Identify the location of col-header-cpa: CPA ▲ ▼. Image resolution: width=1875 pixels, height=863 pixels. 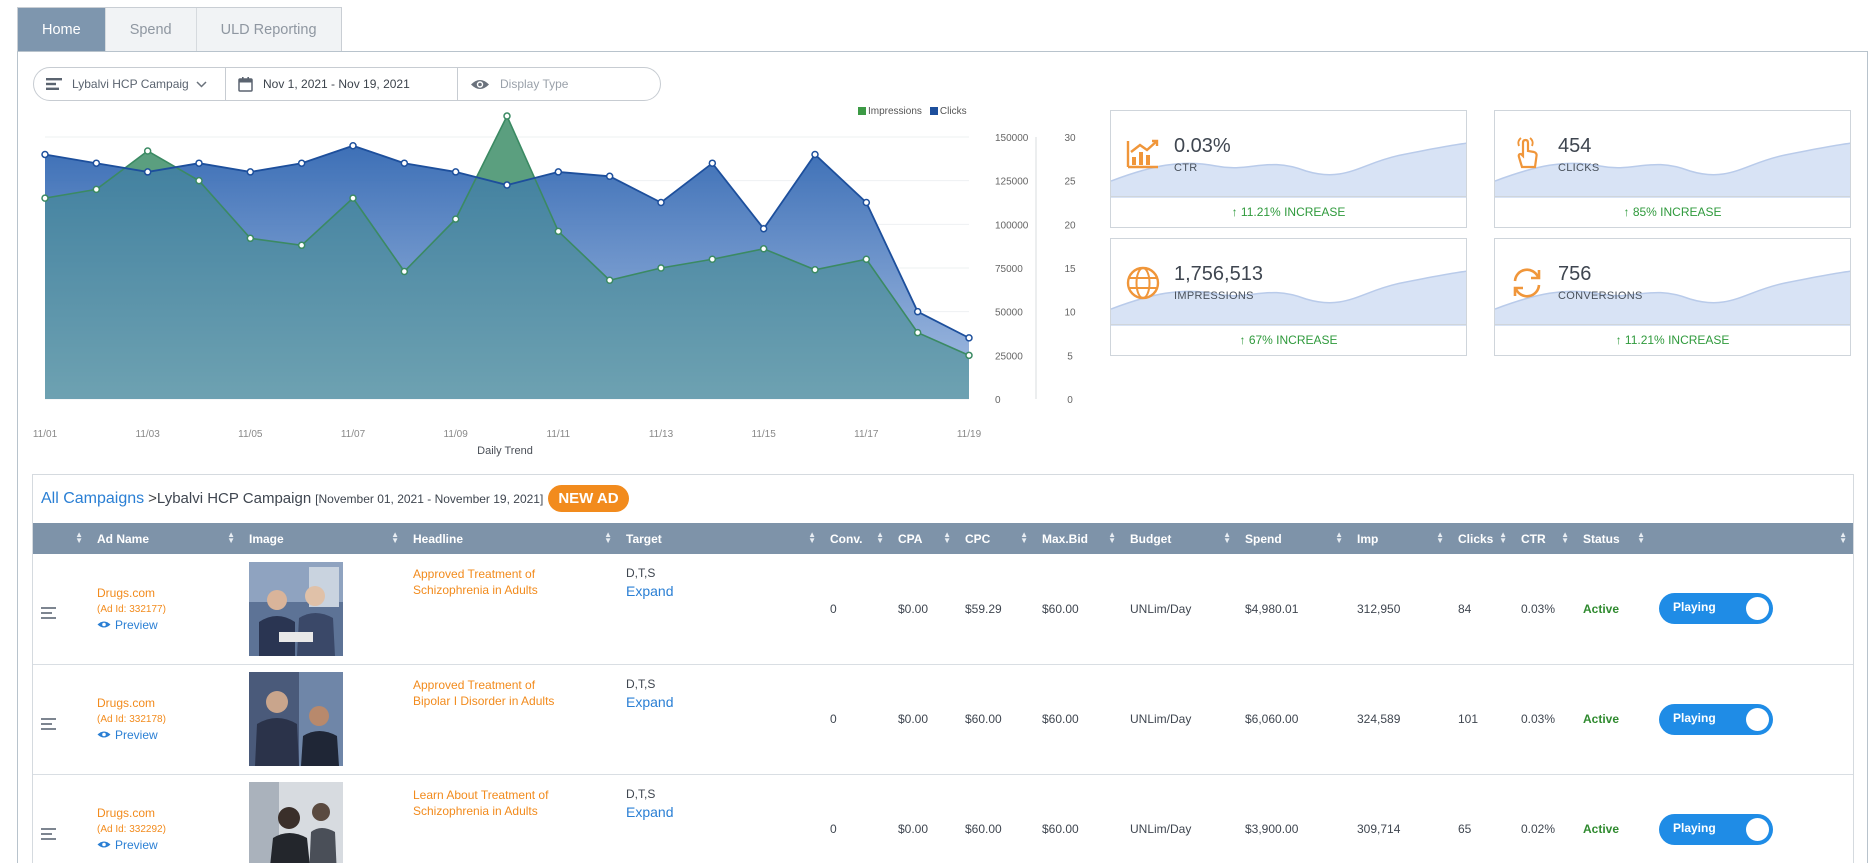
(923, 538).